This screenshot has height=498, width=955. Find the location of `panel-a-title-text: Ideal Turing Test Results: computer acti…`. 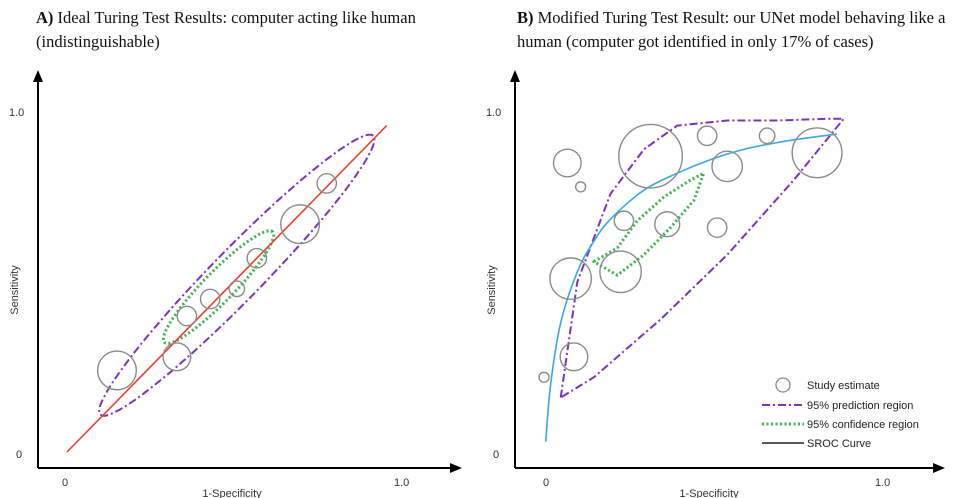

panel-a-title-text: Ideal Turing Test Results: computer acti… is located at coordinates (226, 29).